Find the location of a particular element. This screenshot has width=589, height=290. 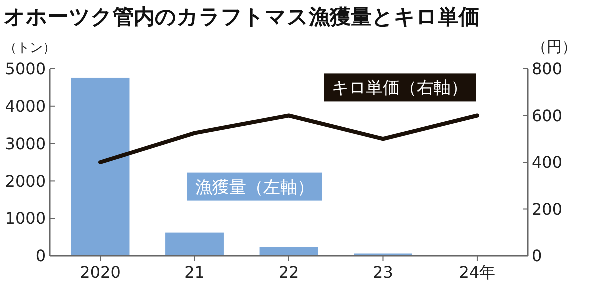

x-tick-label: 23 is located at coordinates (383, 272).